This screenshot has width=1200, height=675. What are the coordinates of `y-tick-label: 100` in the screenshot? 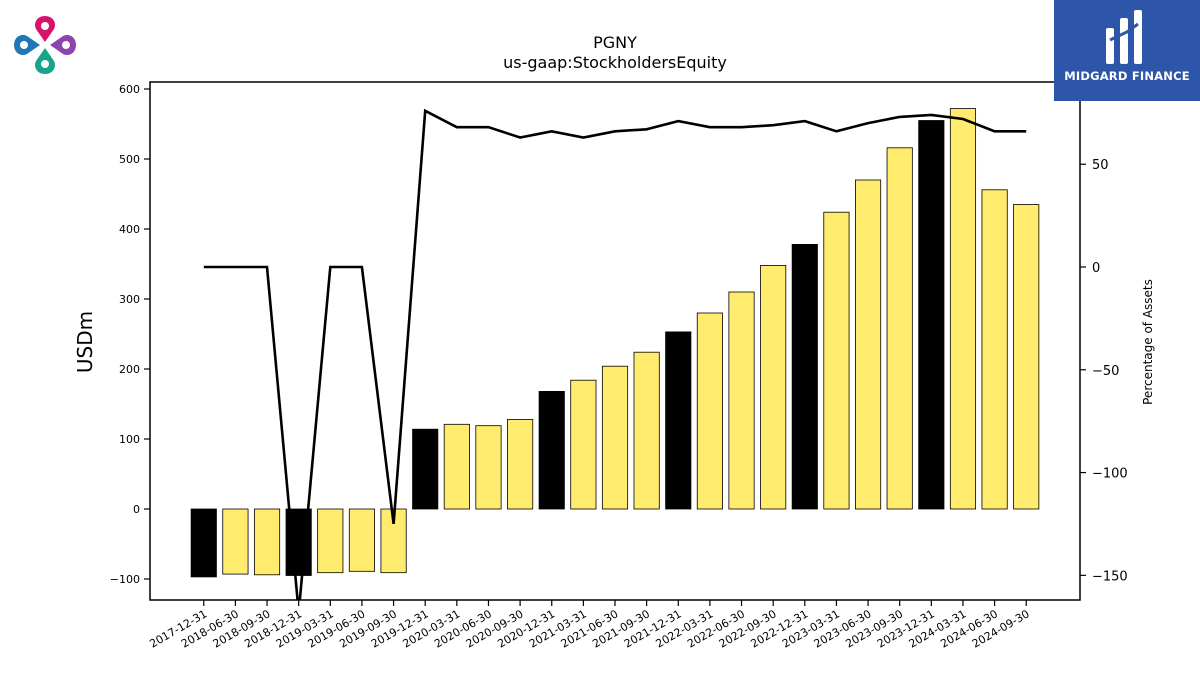 It's located at (129, 439).